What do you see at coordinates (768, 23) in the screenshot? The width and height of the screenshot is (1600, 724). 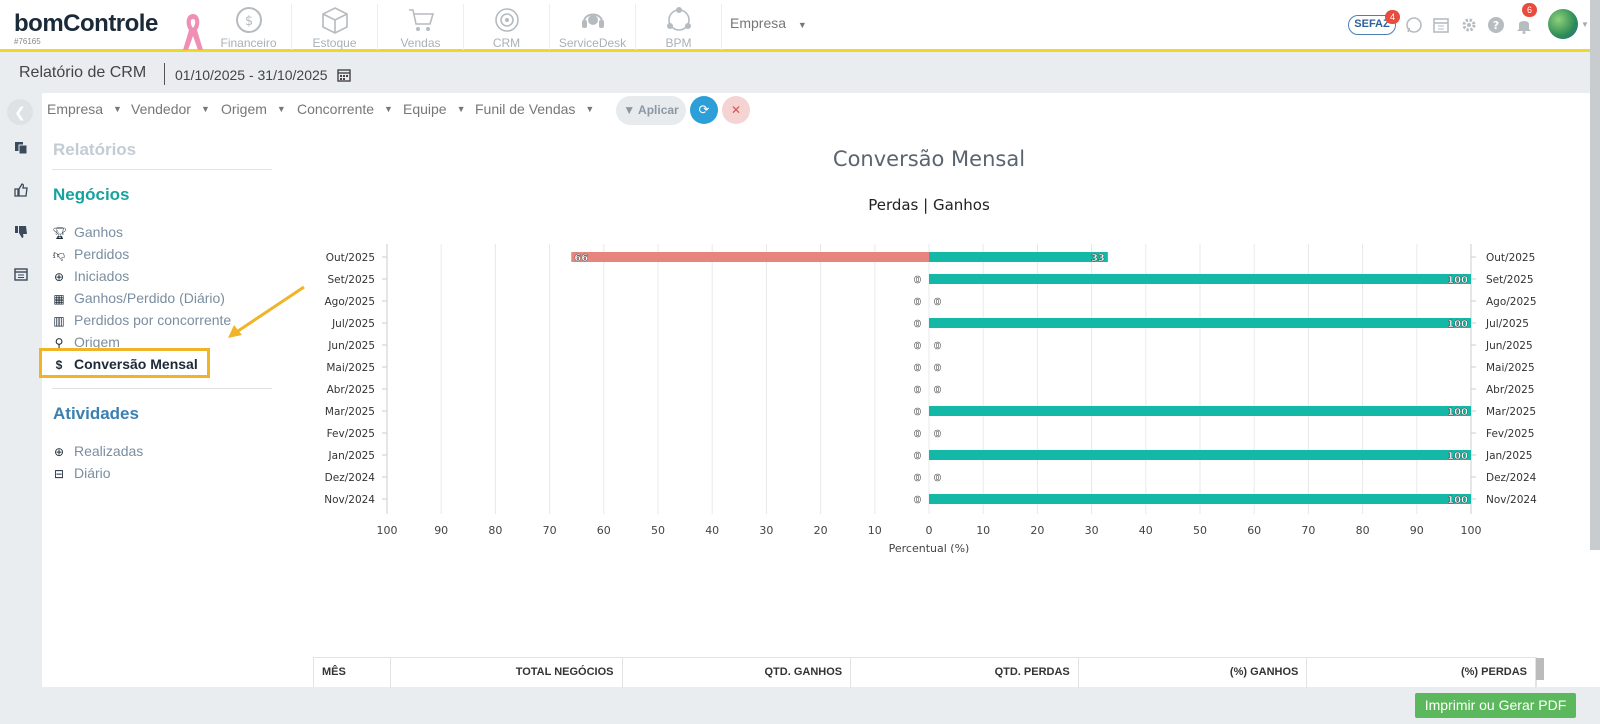 I see `empresa-dropdown: Empresa ▼` at bounding box center [768, 23].